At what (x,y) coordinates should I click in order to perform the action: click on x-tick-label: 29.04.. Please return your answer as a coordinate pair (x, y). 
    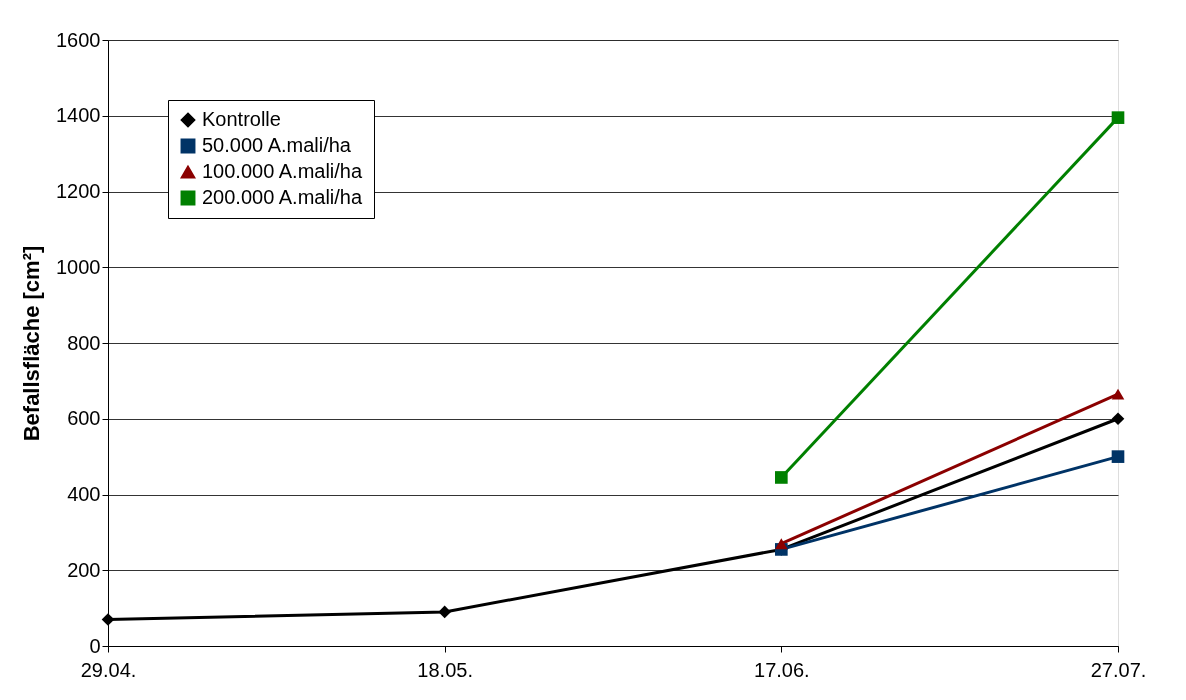
    Looking at the image, I should click on (108, 669).